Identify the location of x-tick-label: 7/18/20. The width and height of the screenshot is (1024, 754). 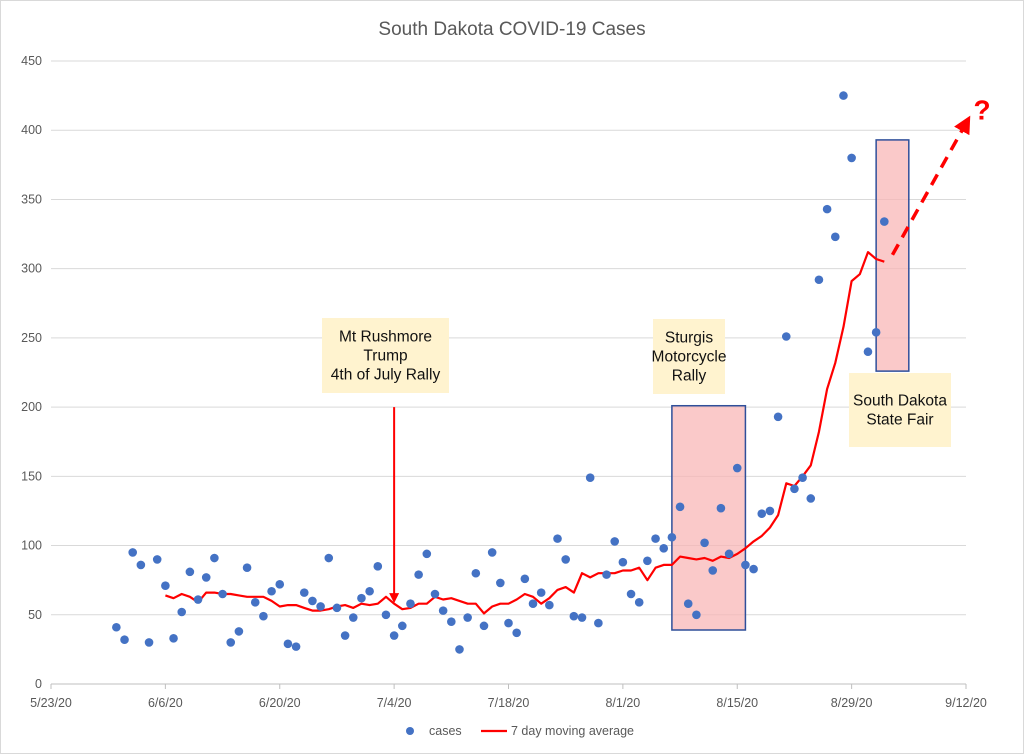
(509, 703).